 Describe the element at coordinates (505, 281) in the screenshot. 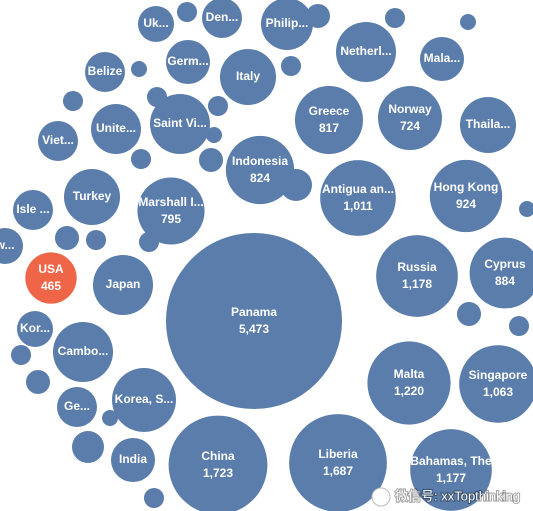

I see `value-label: 884` at that location.